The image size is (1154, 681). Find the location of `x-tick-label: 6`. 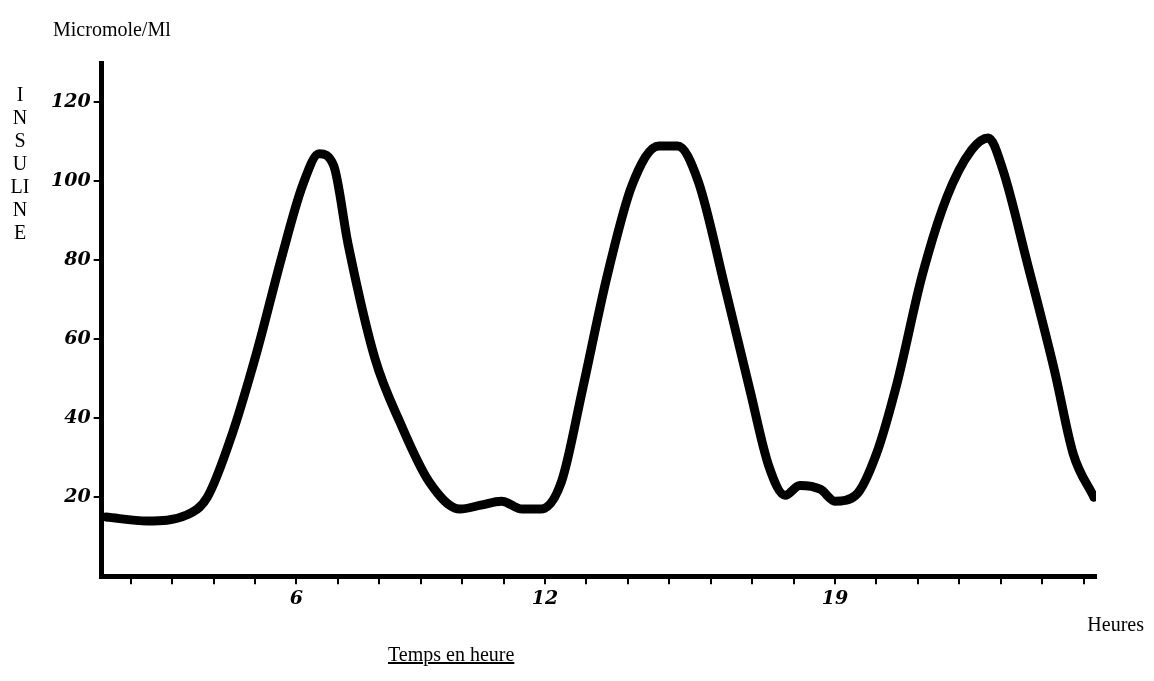

x-tick-label: 6 is located at coordinates (296, 596).